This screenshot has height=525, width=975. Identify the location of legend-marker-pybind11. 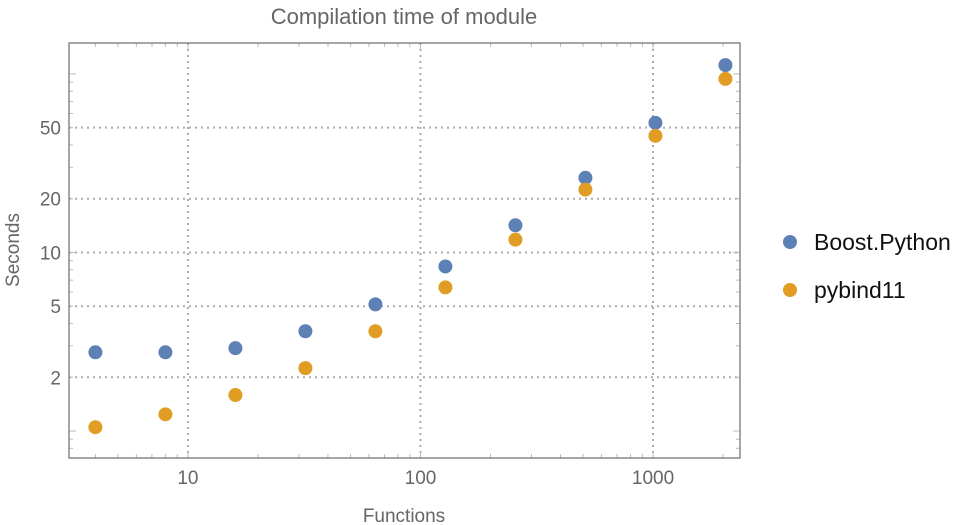
(790, 290).